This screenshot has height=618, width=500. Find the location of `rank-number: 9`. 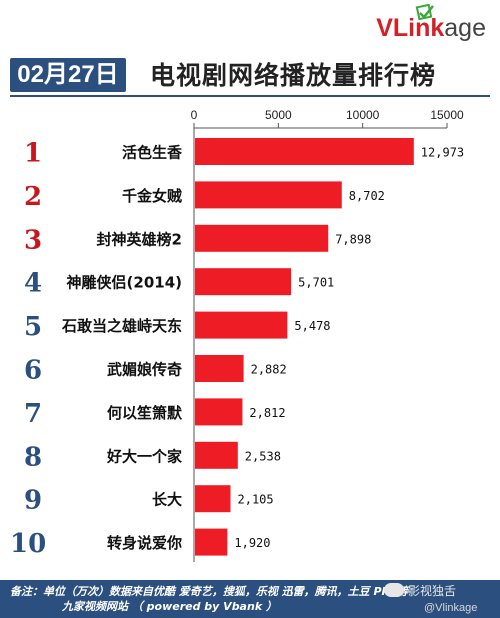

rank-number: 9 is located at coordinates (33, 501).